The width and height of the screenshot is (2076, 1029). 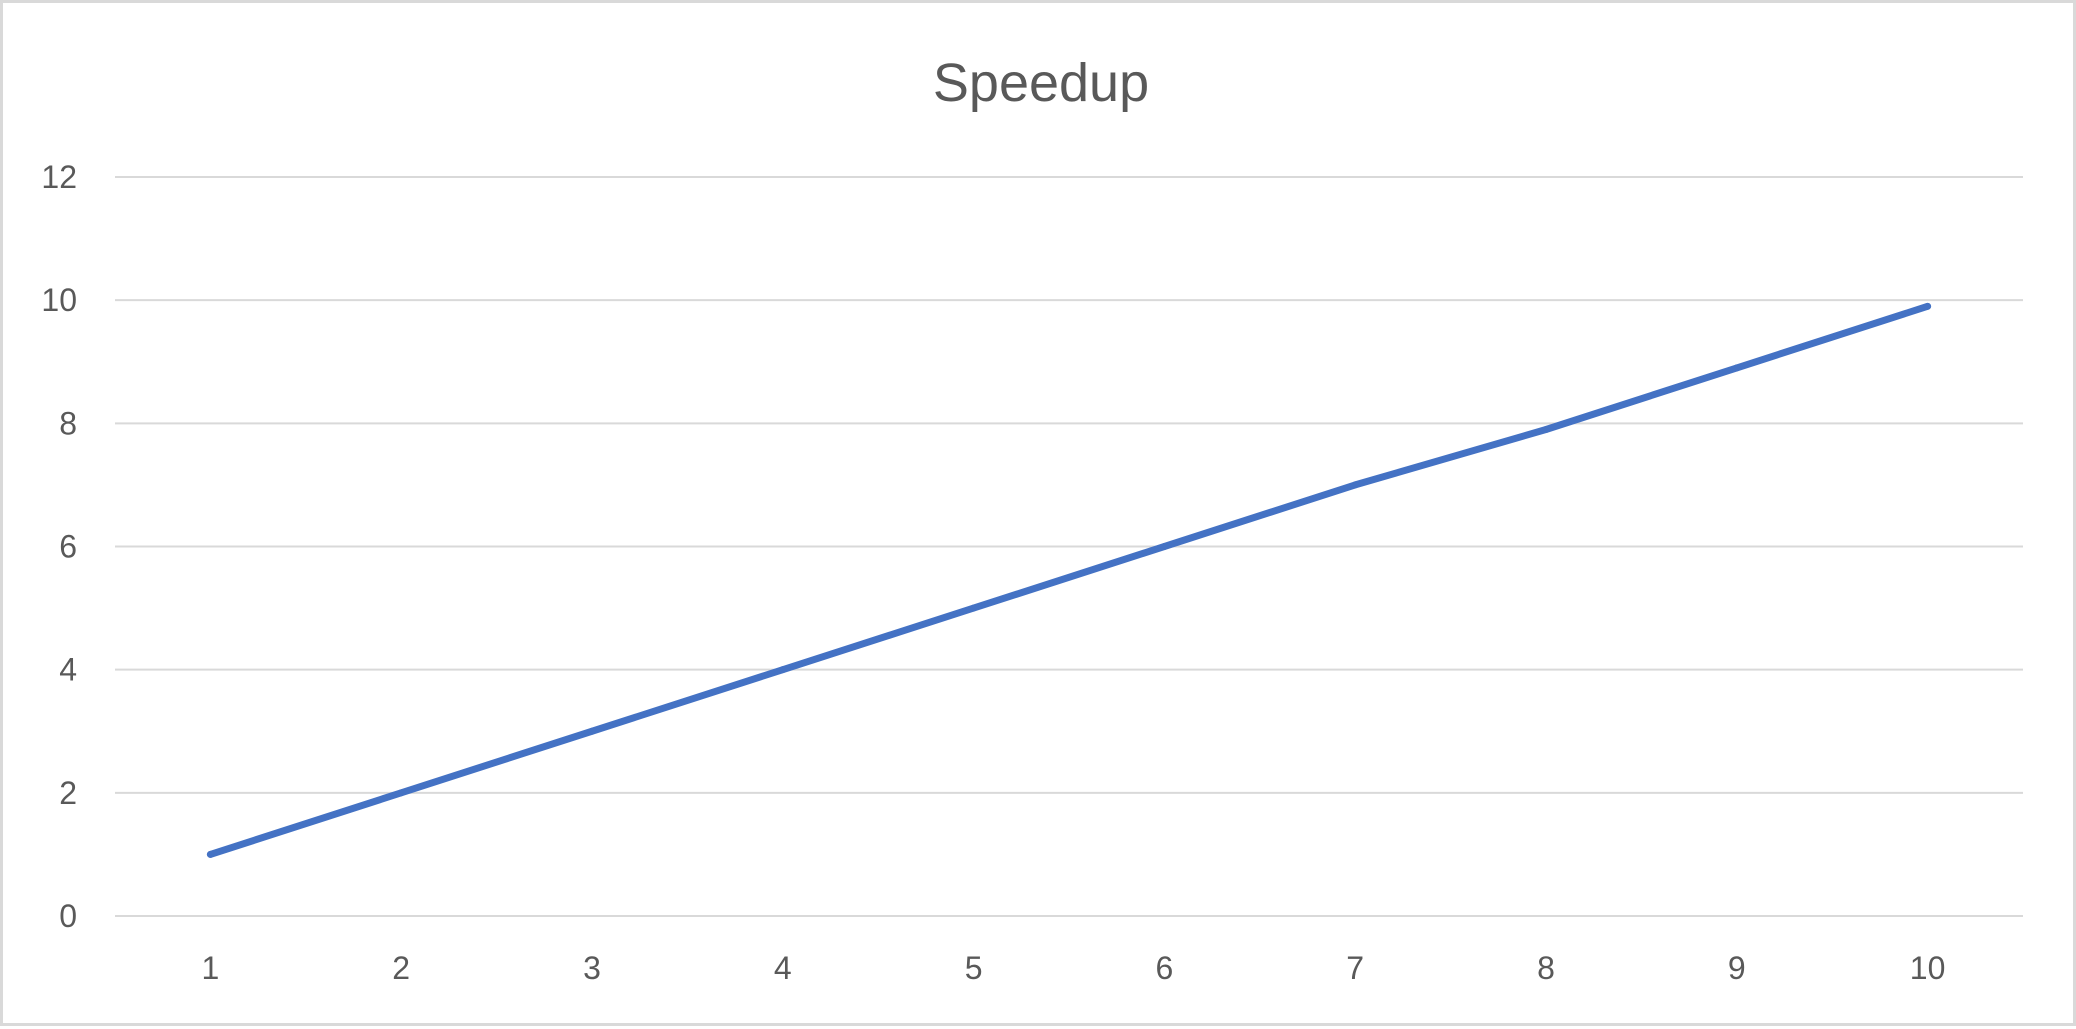 What do you see at coordinates (974, 968) in the screenshot?
I see `x-tick-label: 5` at bounding box center [974, 968].